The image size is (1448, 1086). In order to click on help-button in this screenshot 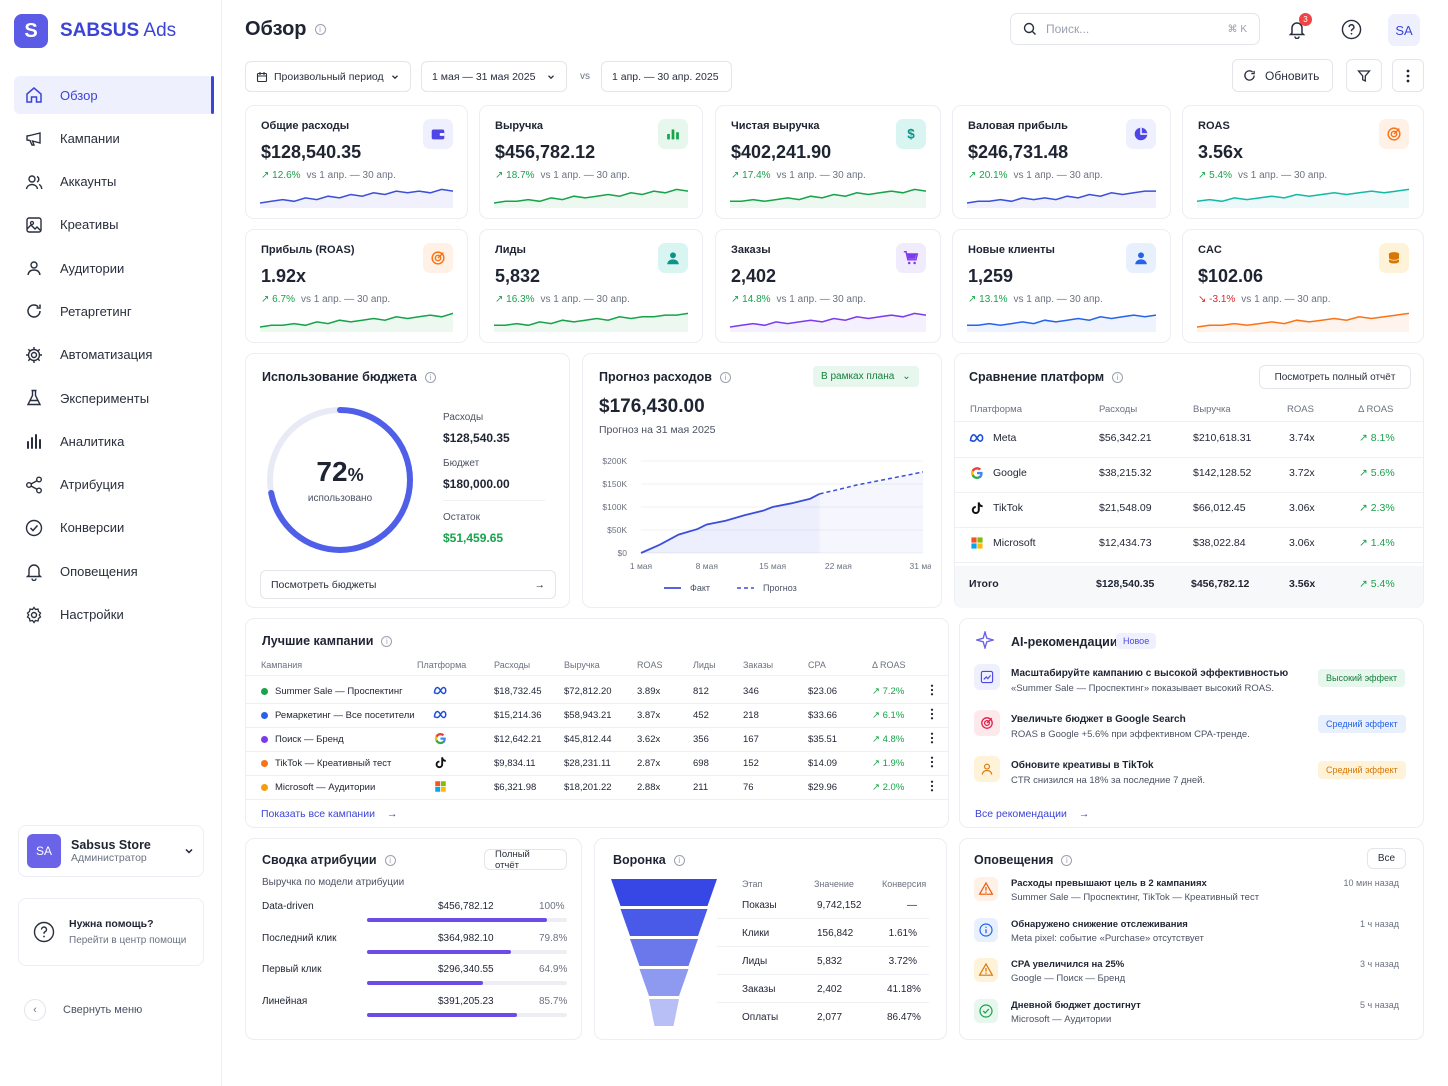, I will do `click(1351, 29)`.